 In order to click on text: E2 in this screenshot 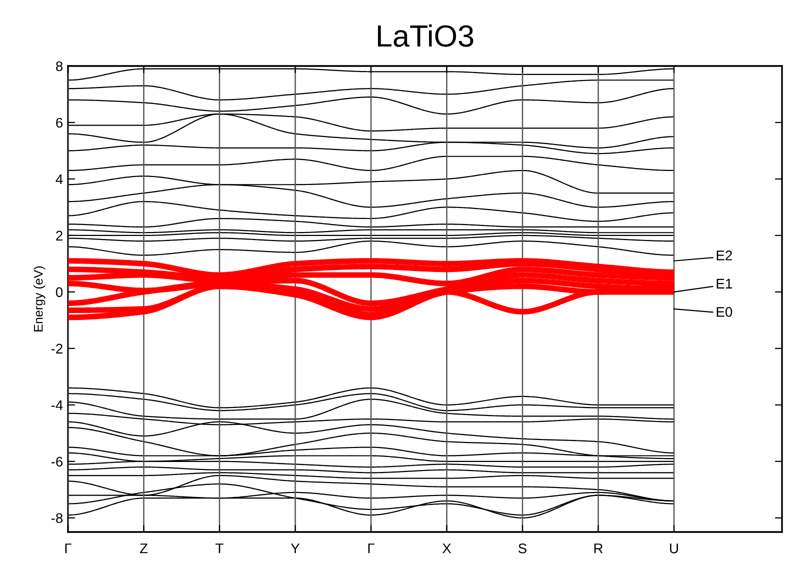, I will do `click(724, 255)`.